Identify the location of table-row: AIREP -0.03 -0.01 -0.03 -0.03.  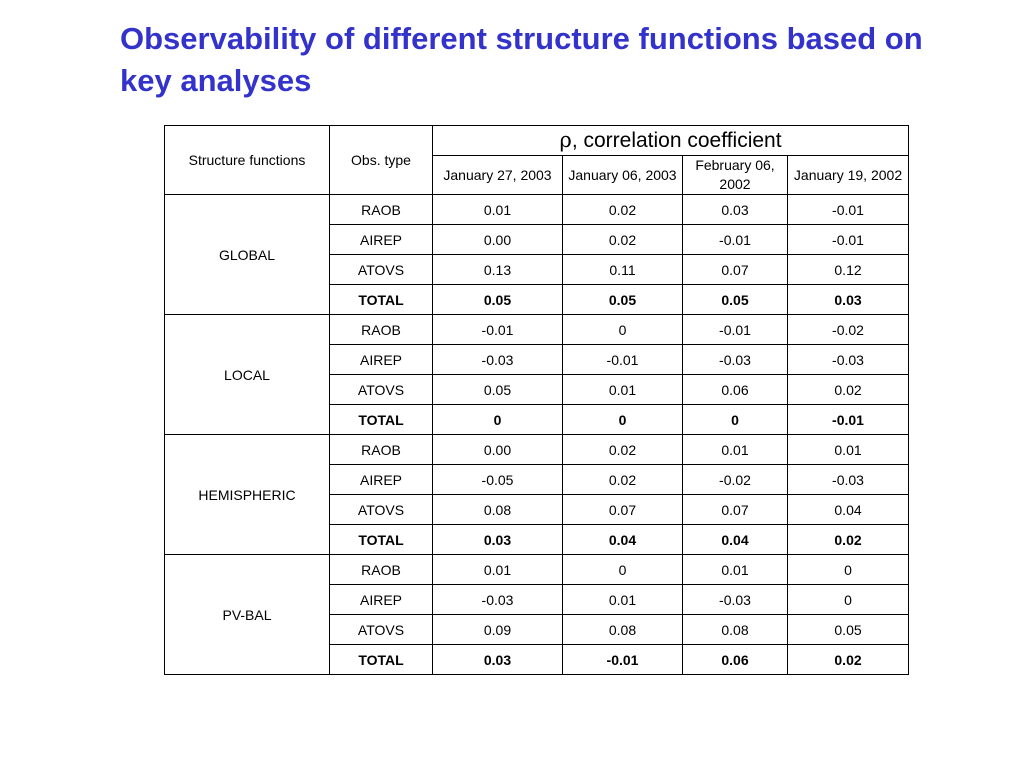
(537, 359).